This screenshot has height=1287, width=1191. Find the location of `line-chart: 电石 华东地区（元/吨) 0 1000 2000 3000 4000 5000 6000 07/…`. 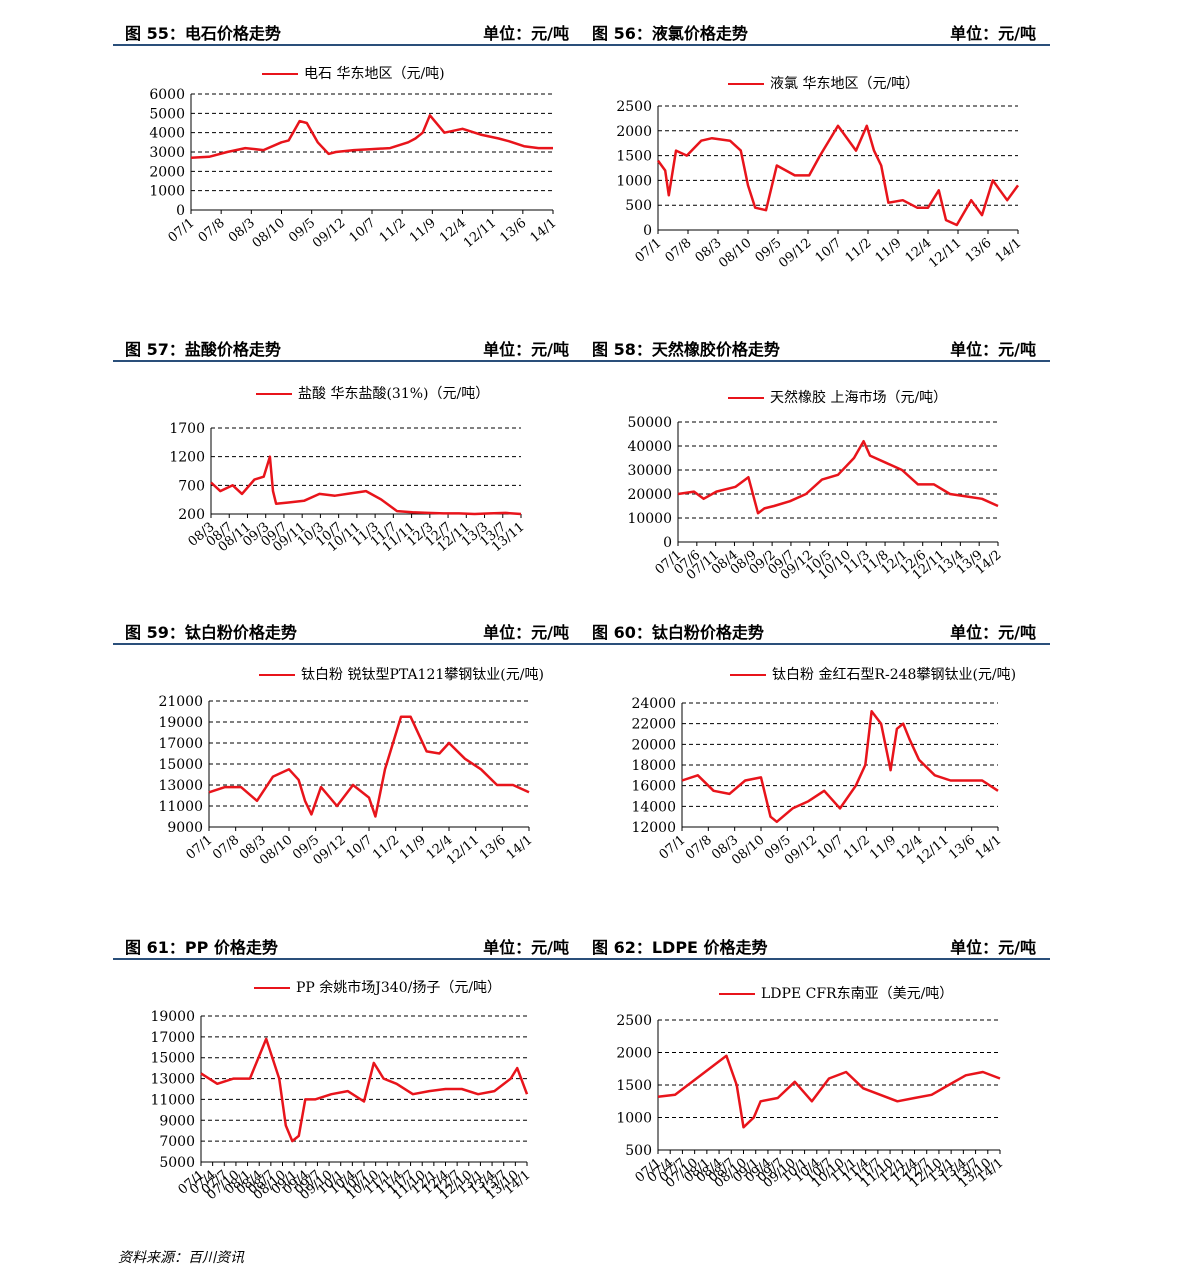

line-chart: 电石 华东地区（元/吨) 0 1000 2000 3000 4000 5000 6000 07/… is located at coordinates (354, 159).